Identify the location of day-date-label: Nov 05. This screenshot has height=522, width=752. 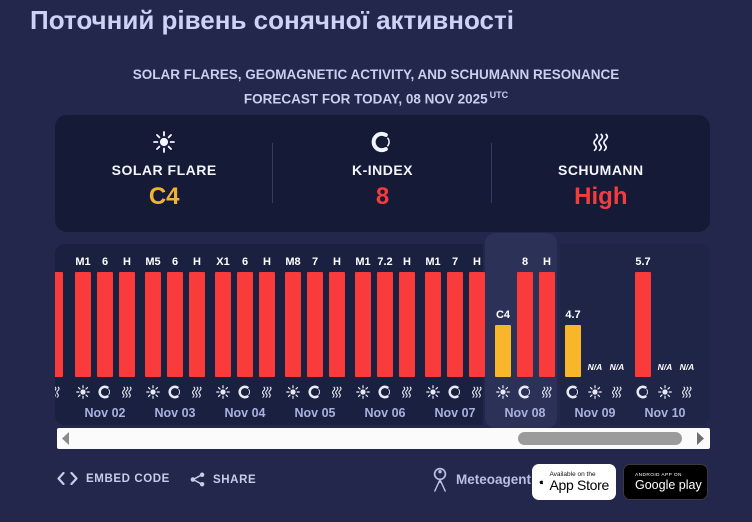
(315, 413).